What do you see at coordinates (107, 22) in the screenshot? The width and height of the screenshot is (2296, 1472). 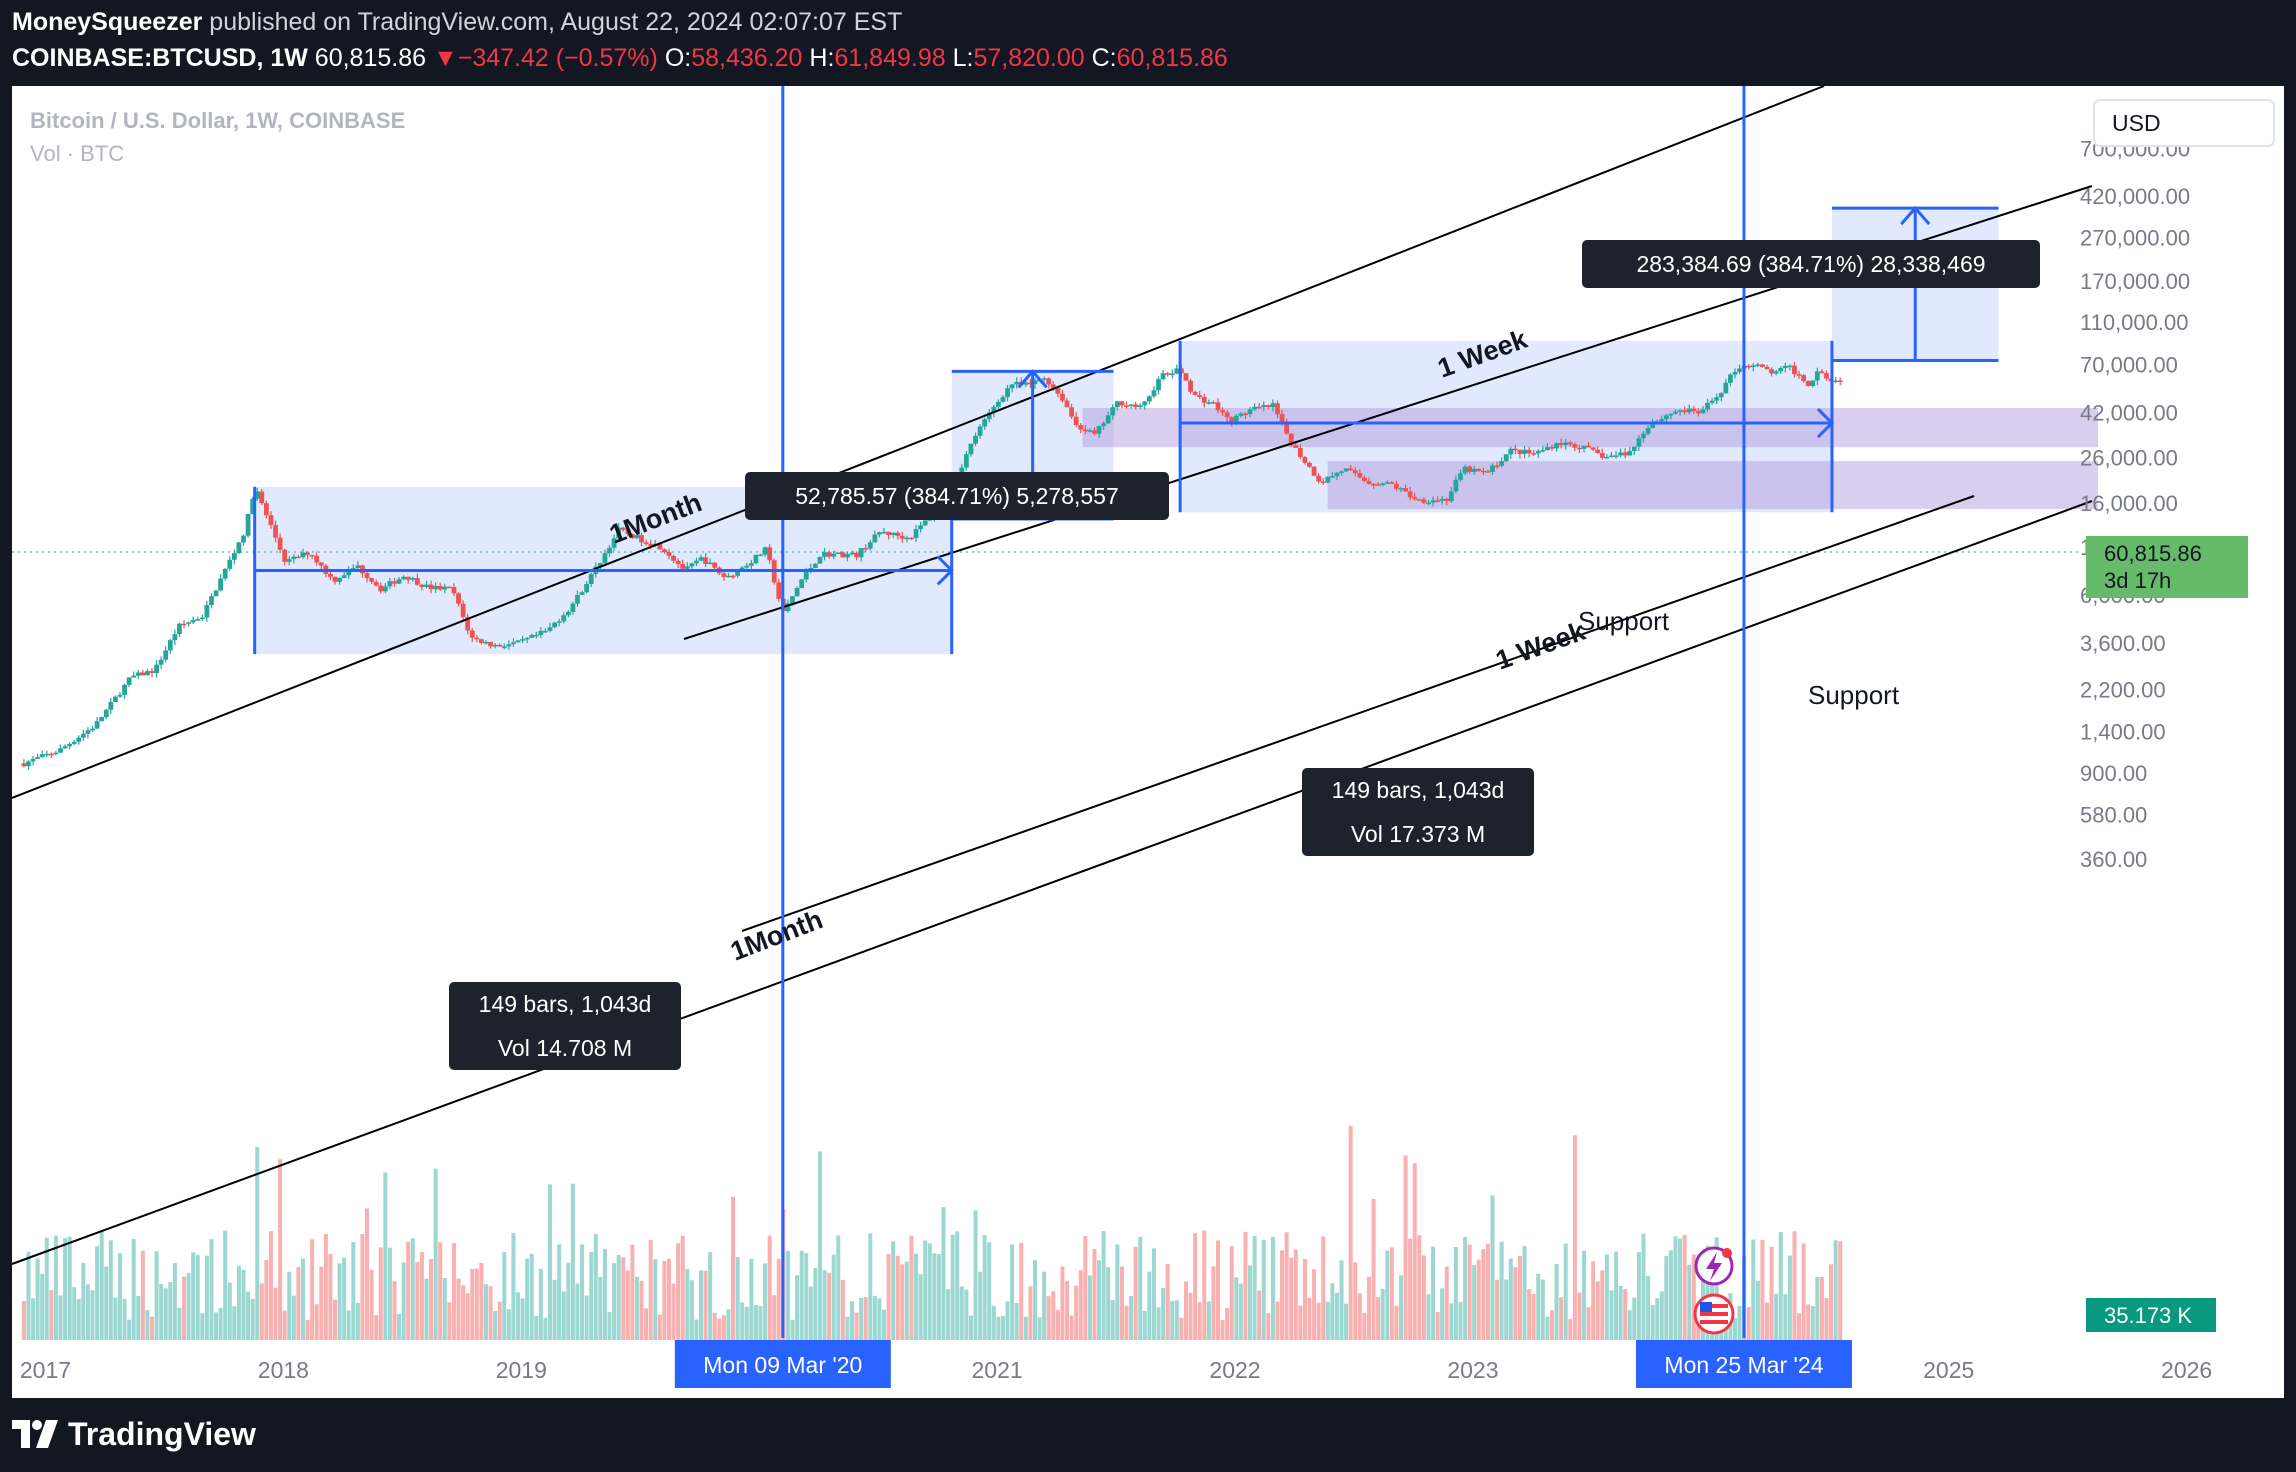 I see `author-name: MoneySqueezer` at bounding box center [107, 22].